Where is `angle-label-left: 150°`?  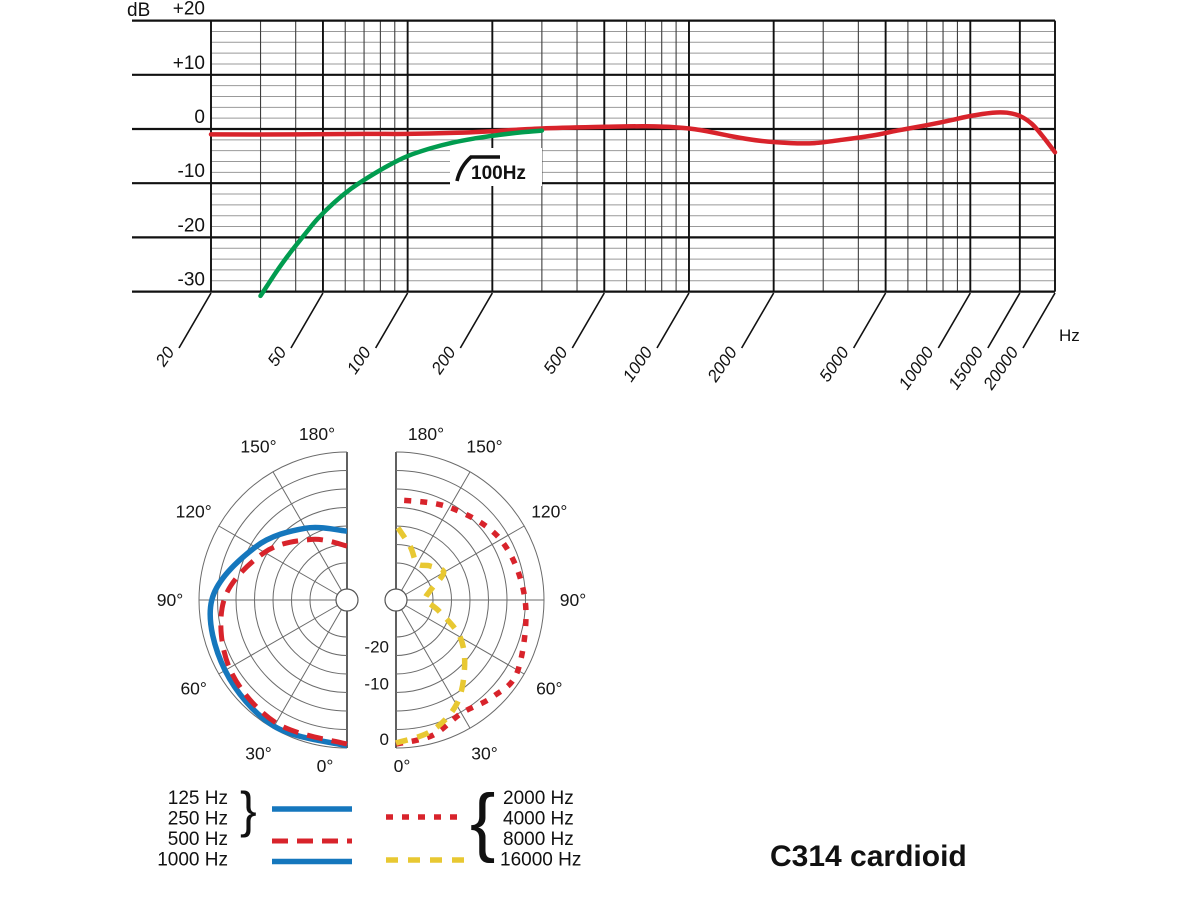
angle-label-left: 150° is located at coordinates (258, 447).